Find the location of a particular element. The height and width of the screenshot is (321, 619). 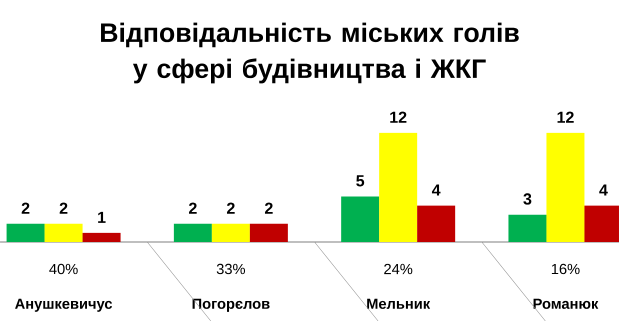

data-label: 3 is located at coordinates (527, 199).